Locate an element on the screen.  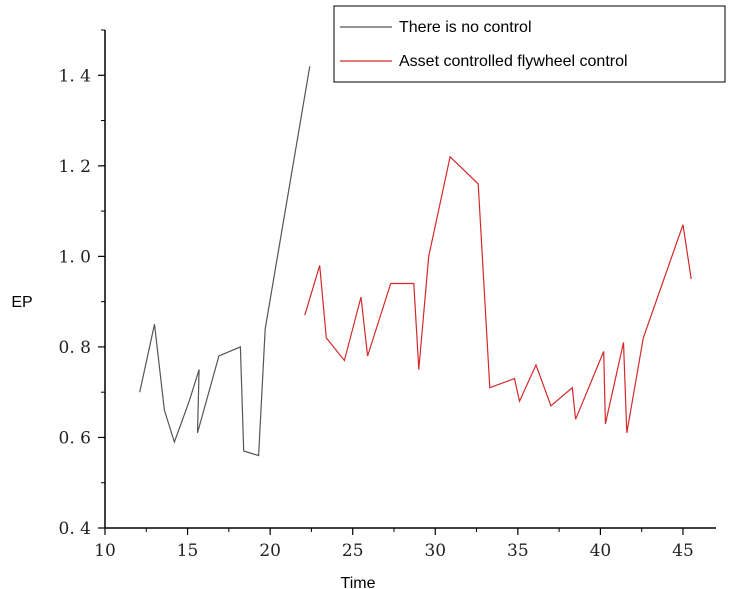
x-tick-label: 30 is located at coordinates (435, 551).